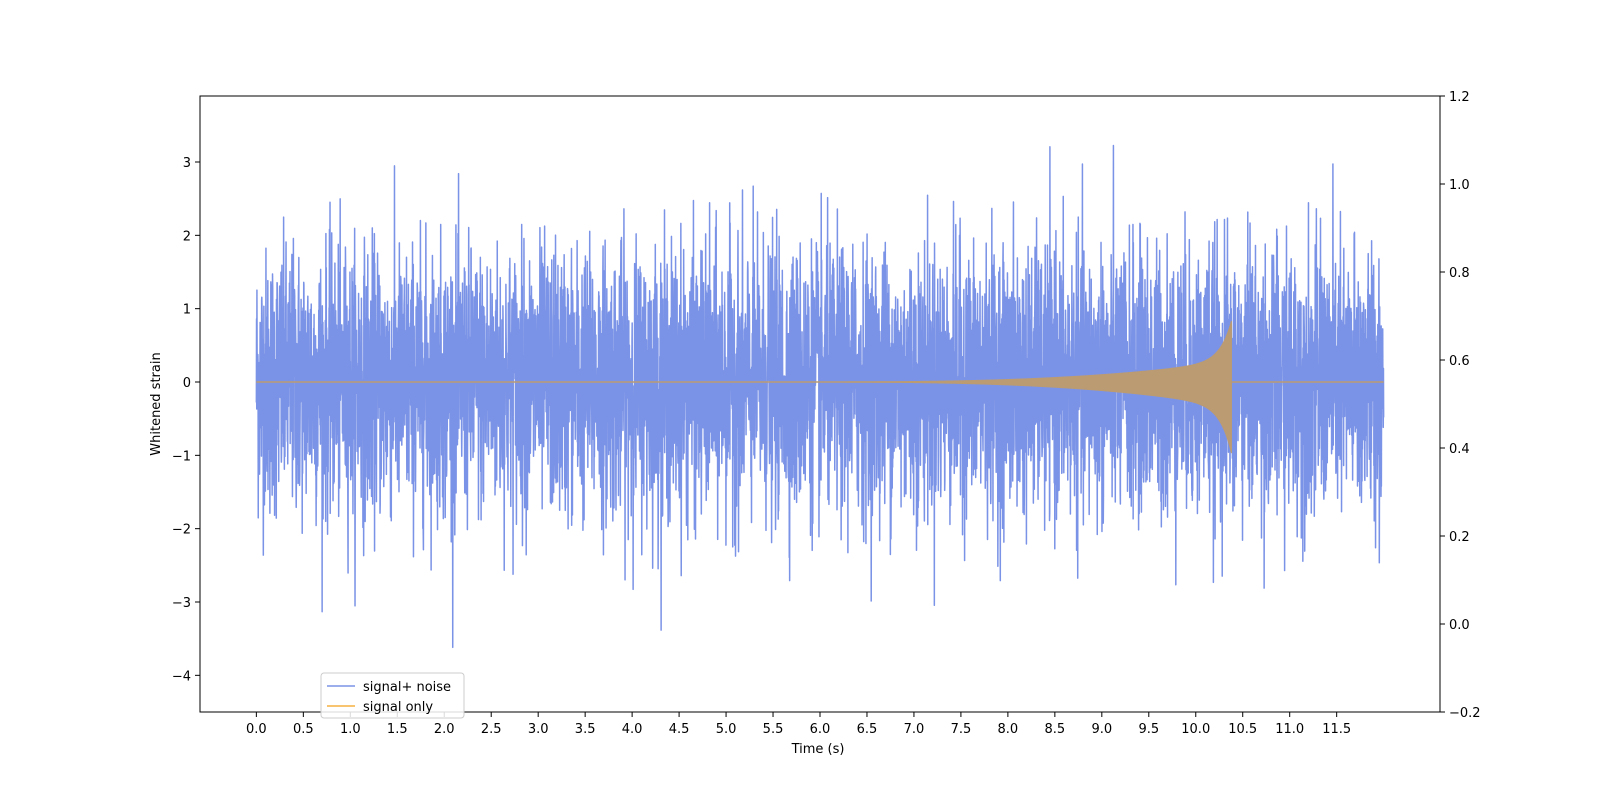 This screenshot has width=1600, height=800. Describe the element at coordinates (187, 310) in the screenshot. I see `y-tick-label: 1` at that location.